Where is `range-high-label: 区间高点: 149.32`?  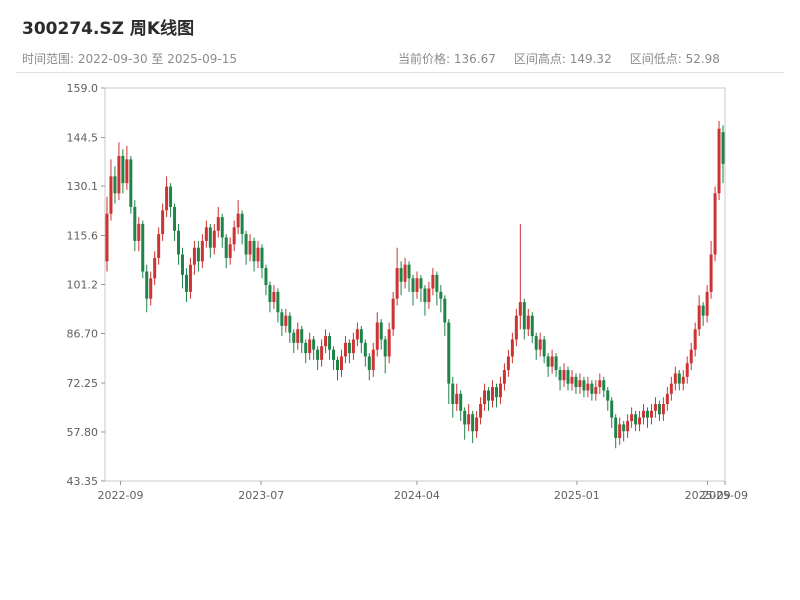
range-high-label: 区间高点: 149.32 is located at coordinates (562, 59).